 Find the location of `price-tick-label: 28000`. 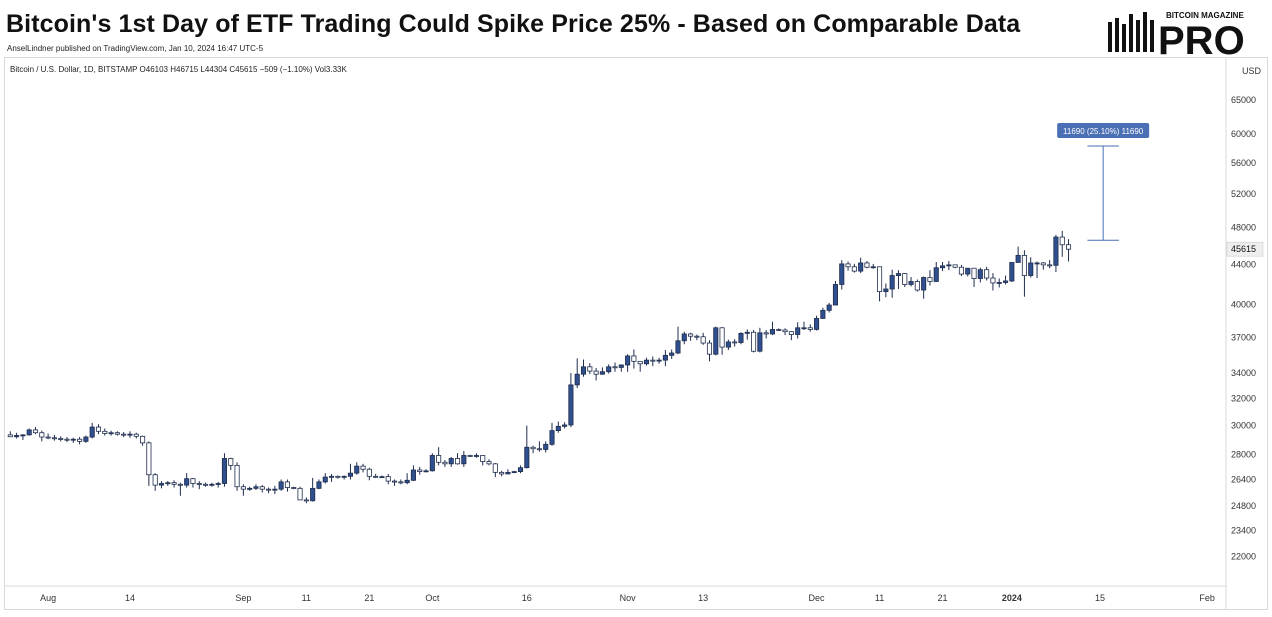

price-tick-label: 28000 is located at coordinates (1243, 455).